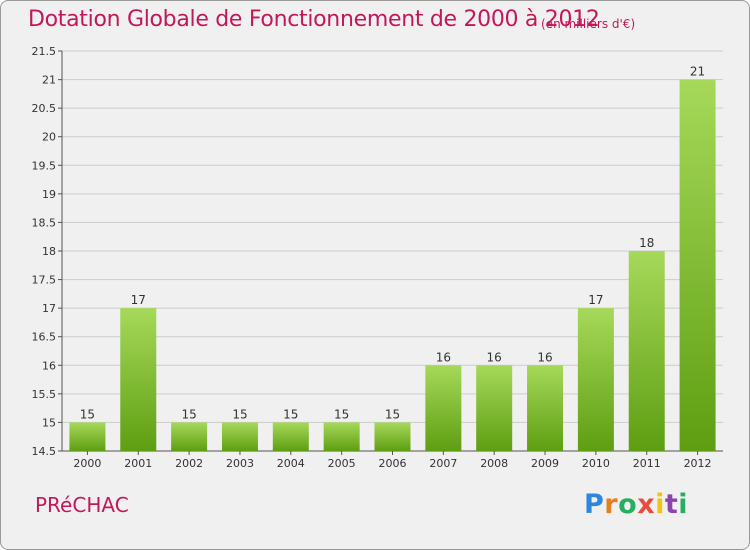 This screenshot has height=550, width=750. I want to click on y-tick-label: 19.5, so click(44, 165).